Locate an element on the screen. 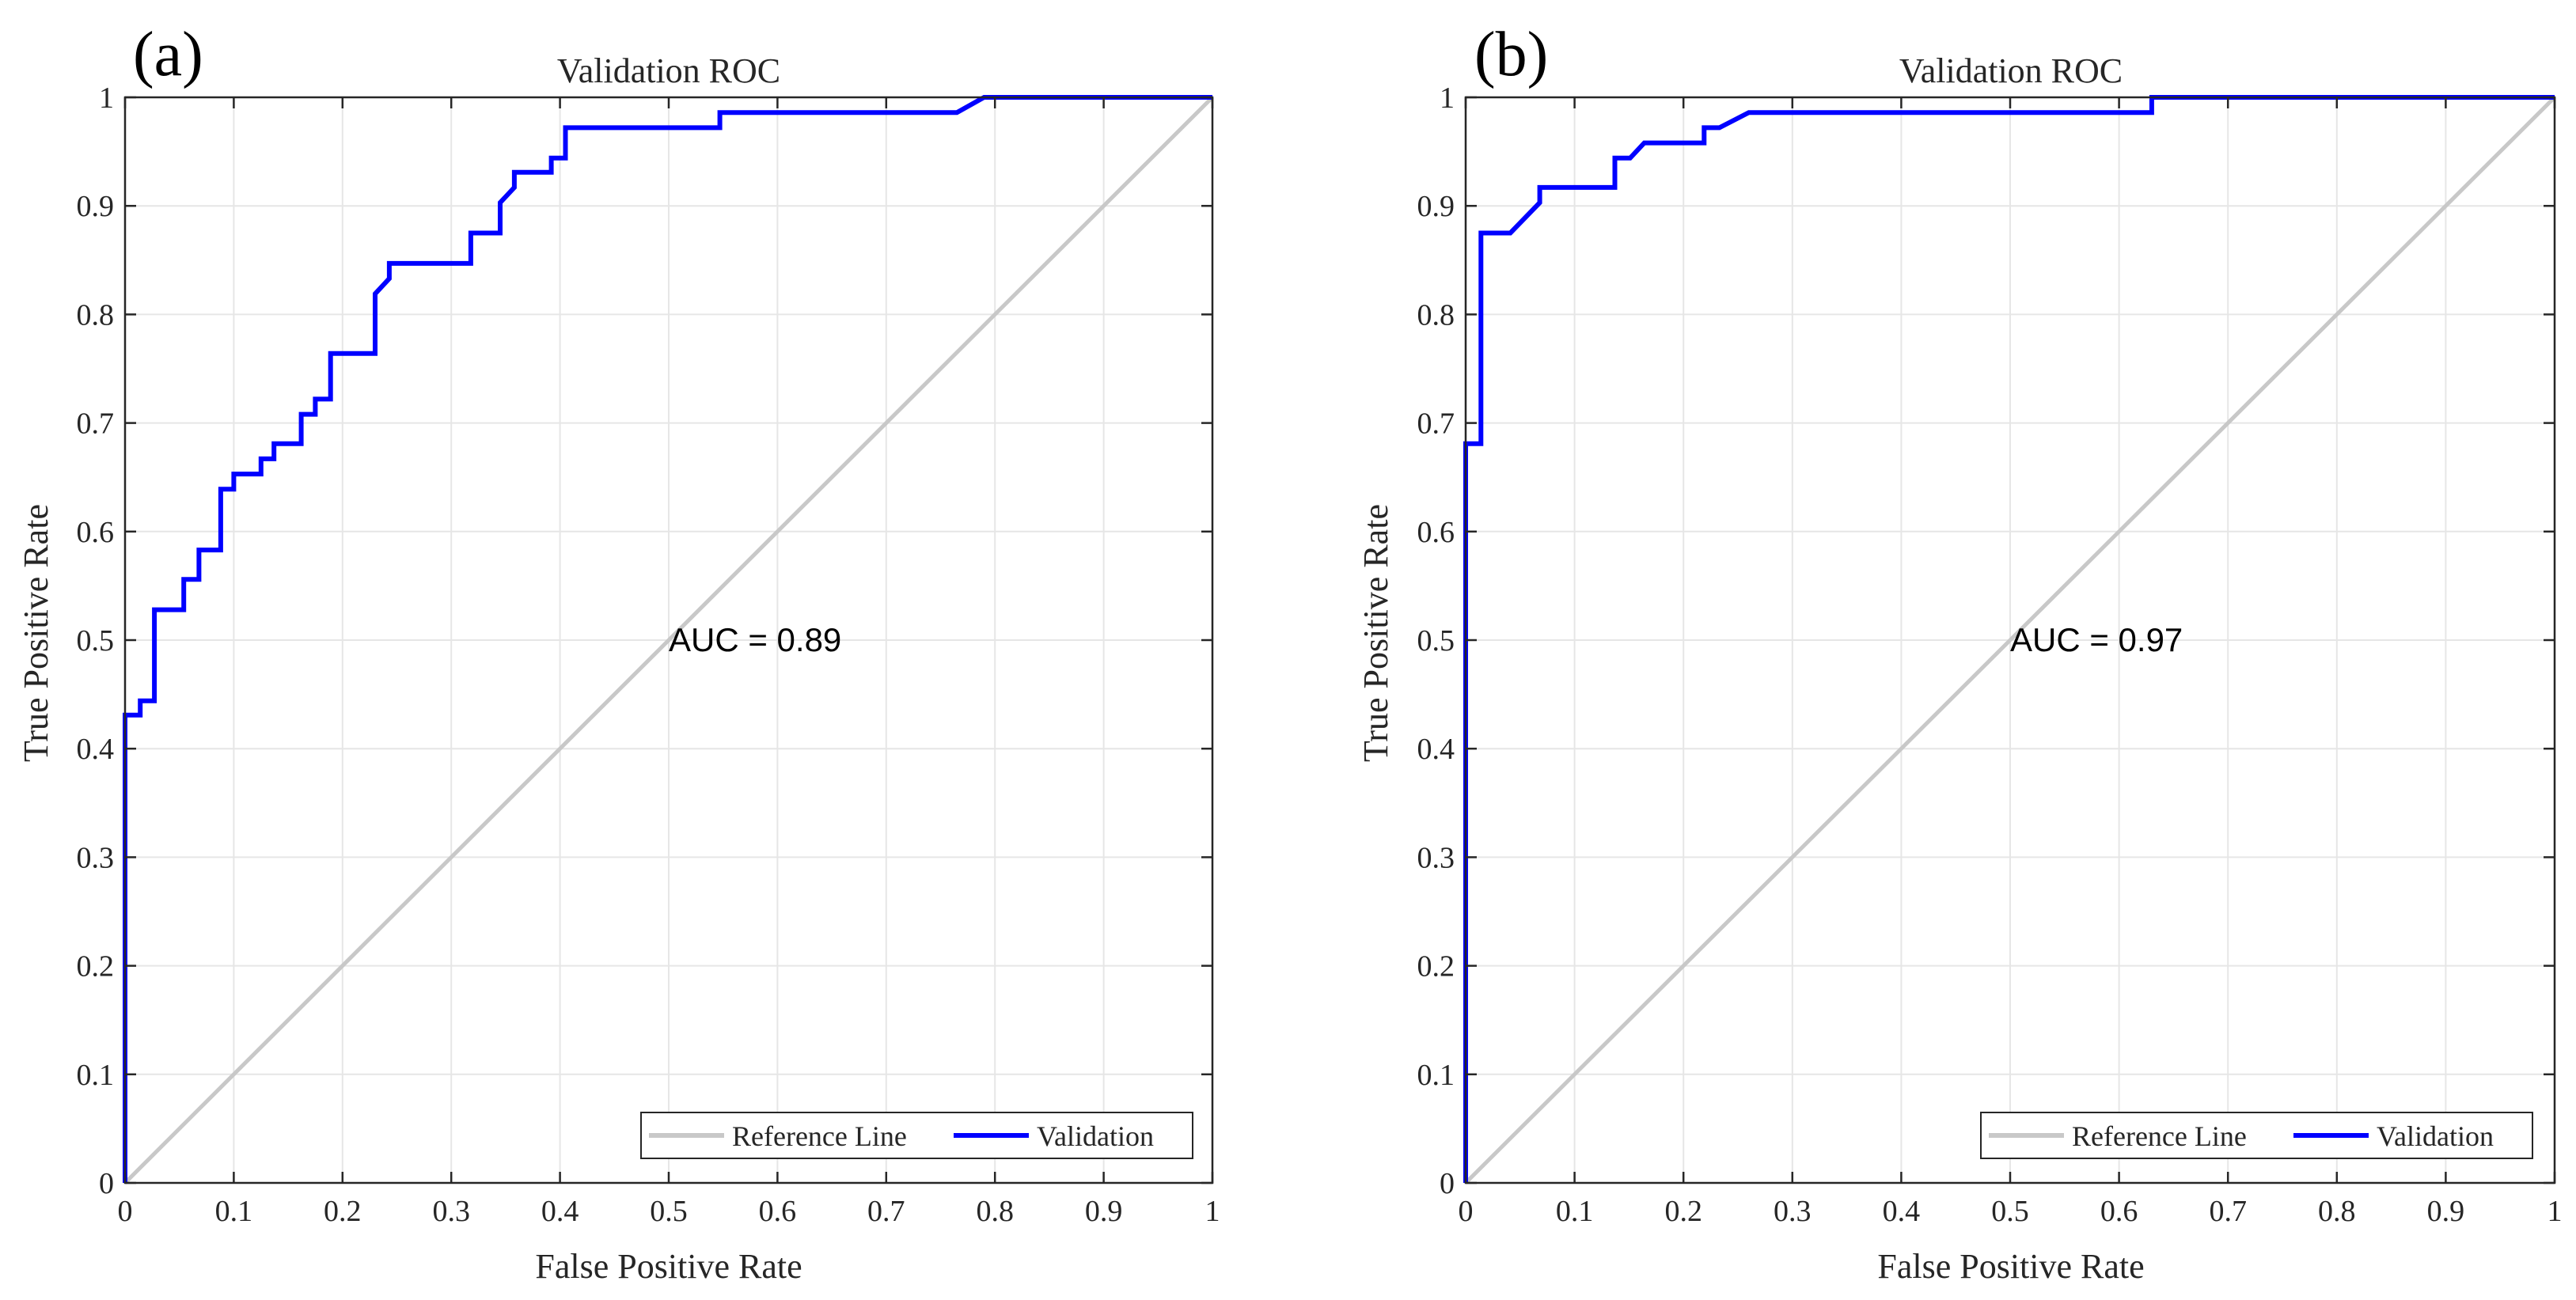 This screenshot has width=2576, height=1300. auc-annotation: AUC = 0.97 is located at coordinates (2096, 639).